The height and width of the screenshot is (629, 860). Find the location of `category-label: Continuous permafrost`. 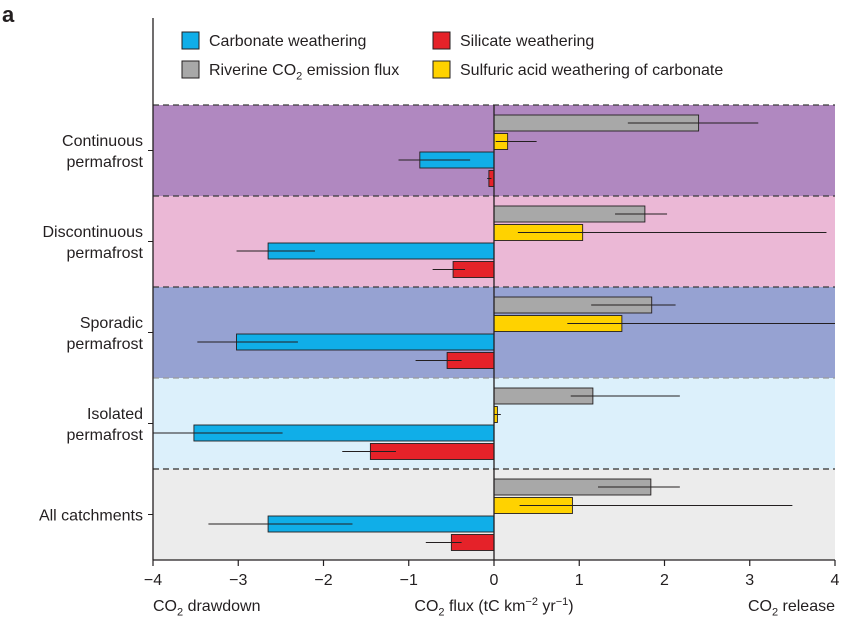

category-label: Continuous permafrost is located at coordinates (103, 152).